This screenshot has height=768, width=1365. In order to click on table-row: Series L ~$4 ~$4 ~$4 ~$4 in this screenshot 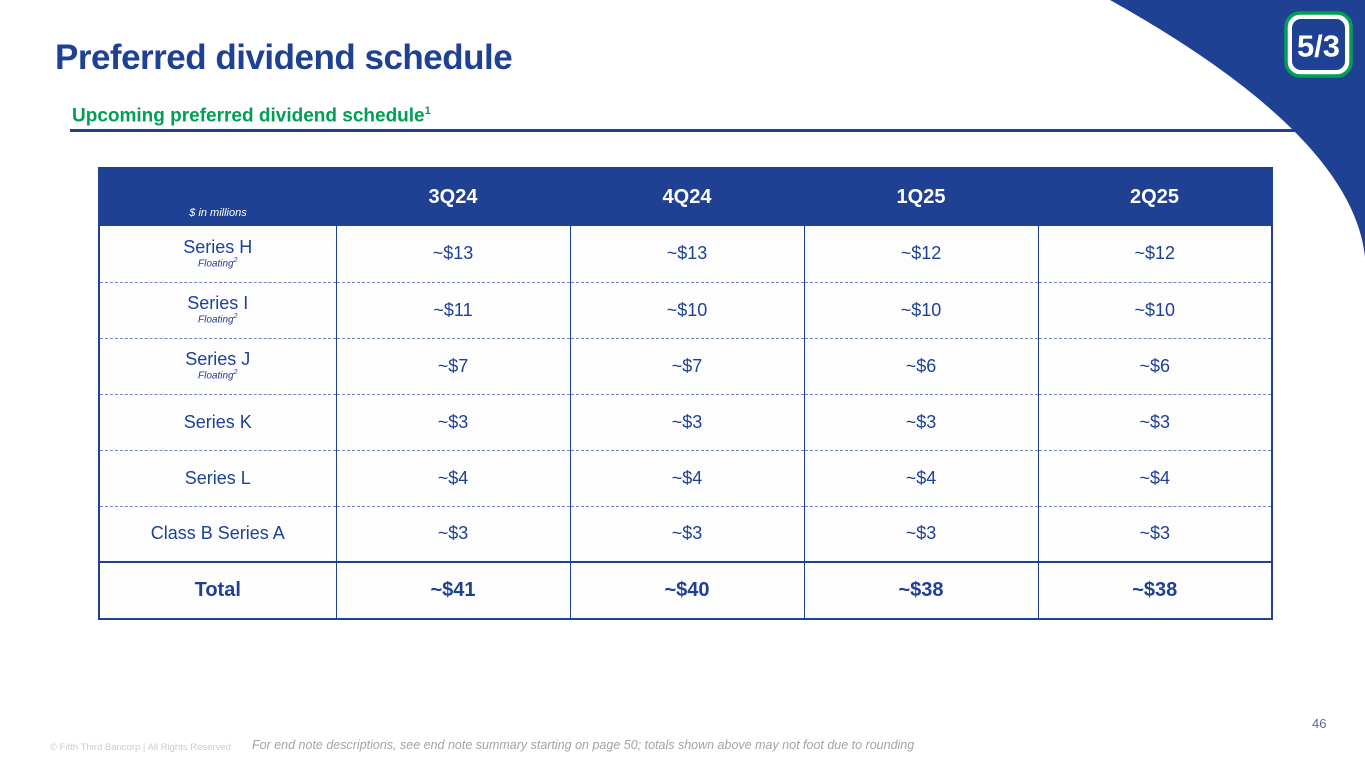, I will do `click(685, 477)`.